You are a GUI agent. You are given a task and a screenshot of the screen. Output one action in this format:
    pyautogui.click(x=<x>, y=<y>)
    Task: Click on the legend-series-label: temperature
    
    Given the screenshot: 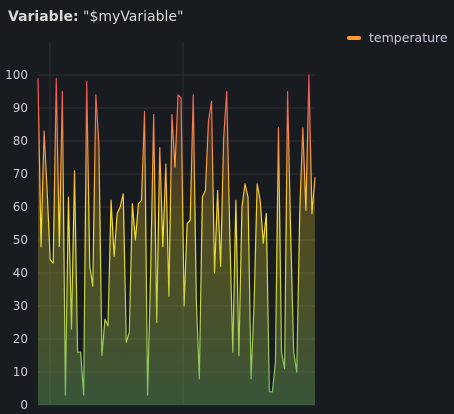 What is the action you would take?
    pyautogui.click(x=408, y=37)
    